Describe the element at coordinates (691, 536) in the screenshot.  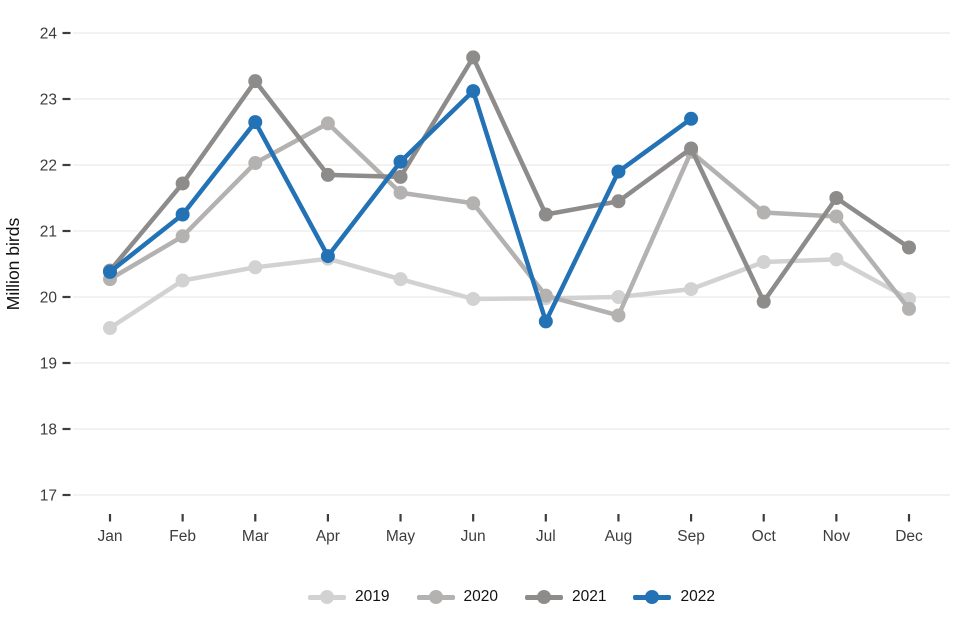
I see `x-axis-tick-label: Sep` at that location.